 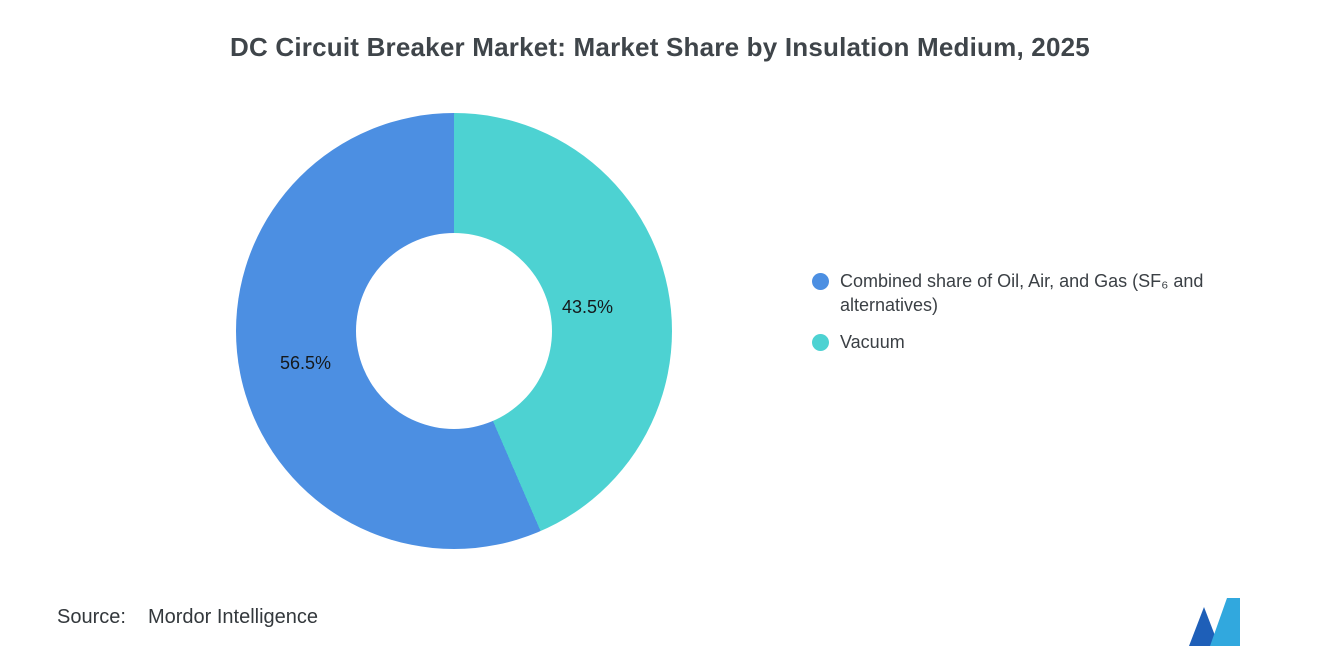 What do you see at coordinates (872, 341) in the screenshot?
I see `legend-label-vacuum: Vacuum` at bounding box center [872, 341].